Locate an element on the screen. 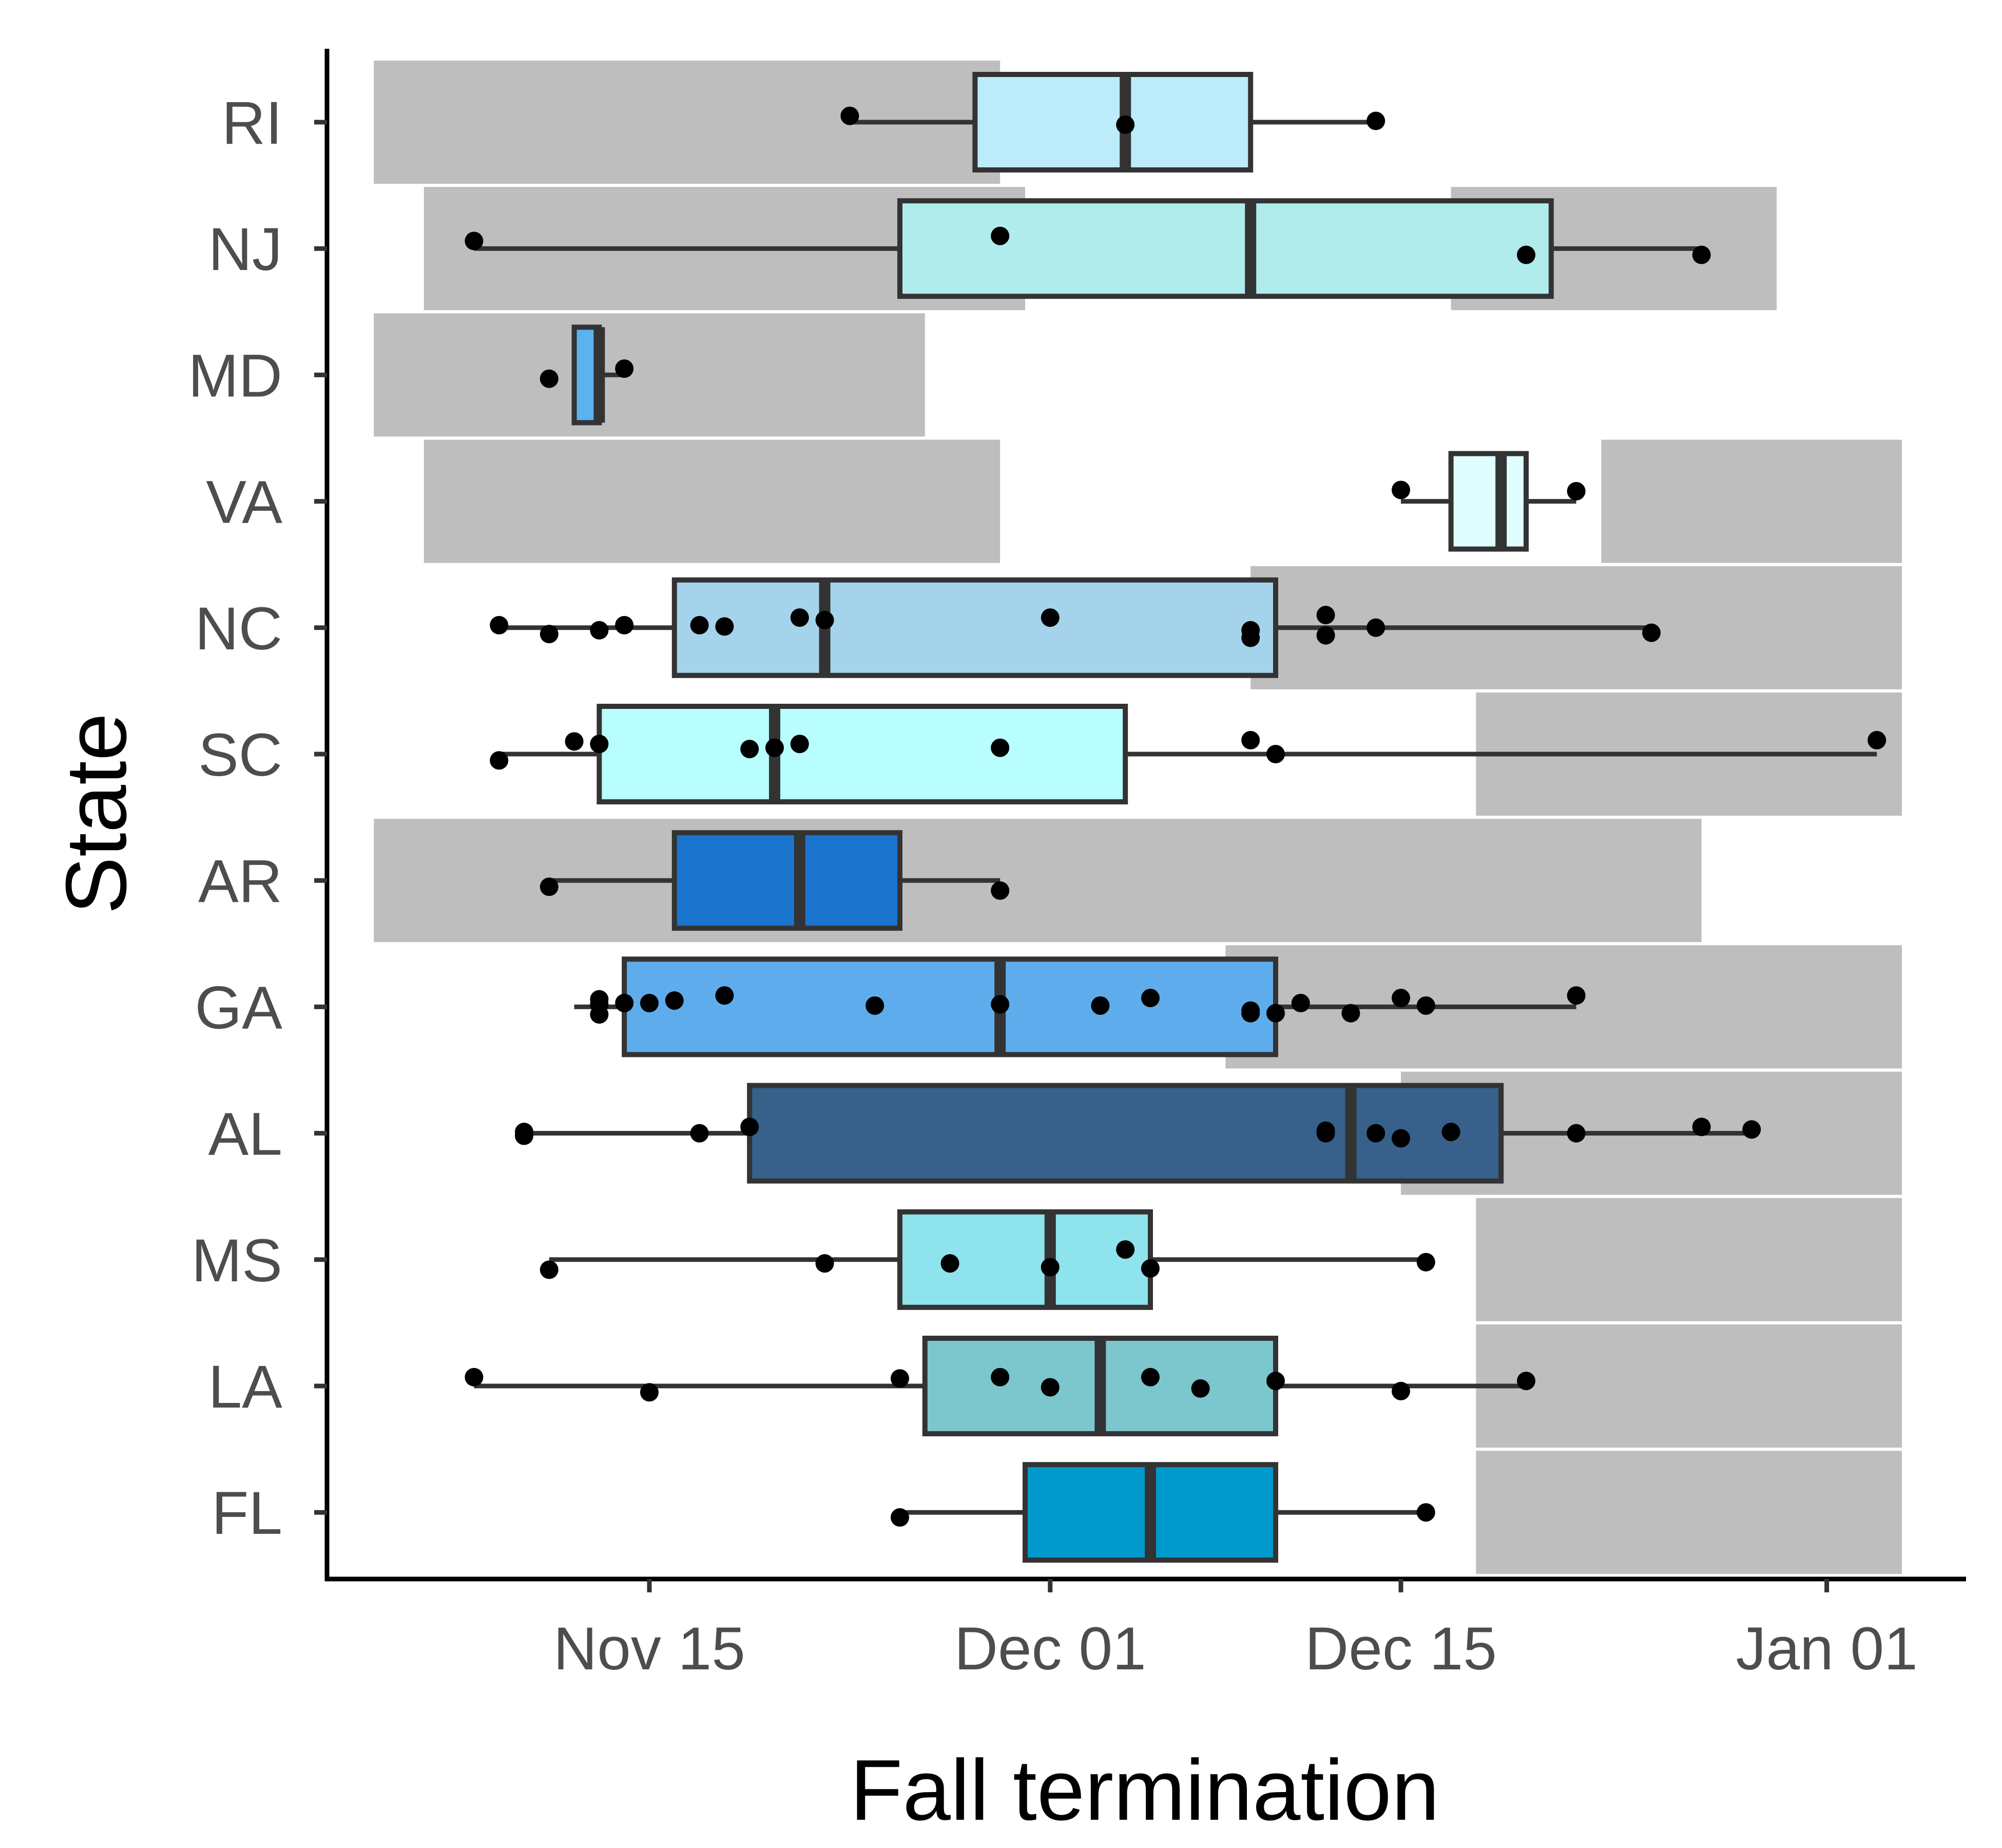  y-tick-label-nc: NC is located at coordinates (238, 629).